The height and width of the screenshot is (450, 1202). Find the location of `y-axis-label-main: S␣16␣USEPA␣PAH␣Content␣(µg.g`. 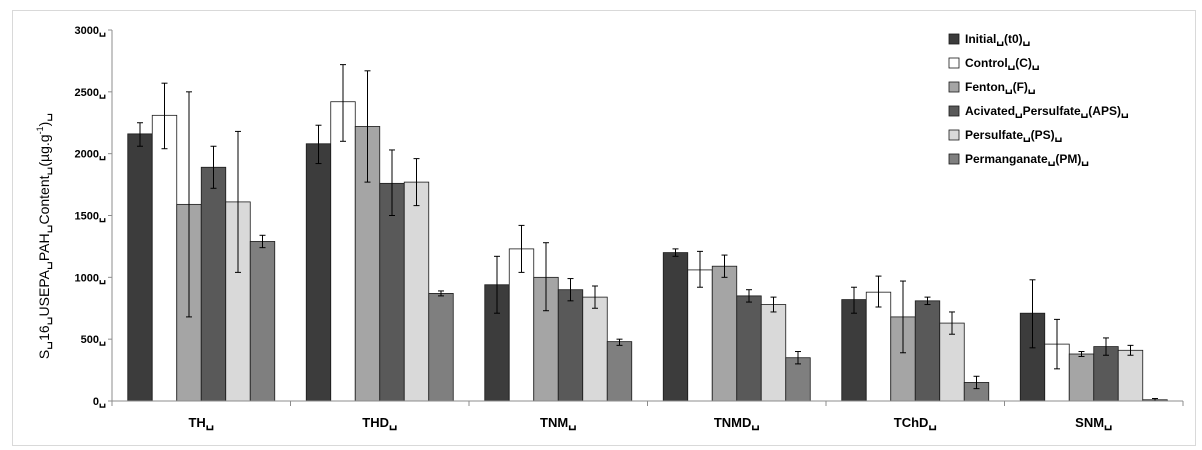

y-axis-label-main: S␣16␣USEPA␣PAH␣Content␣(µg.g is located at coordinates (44, 246).